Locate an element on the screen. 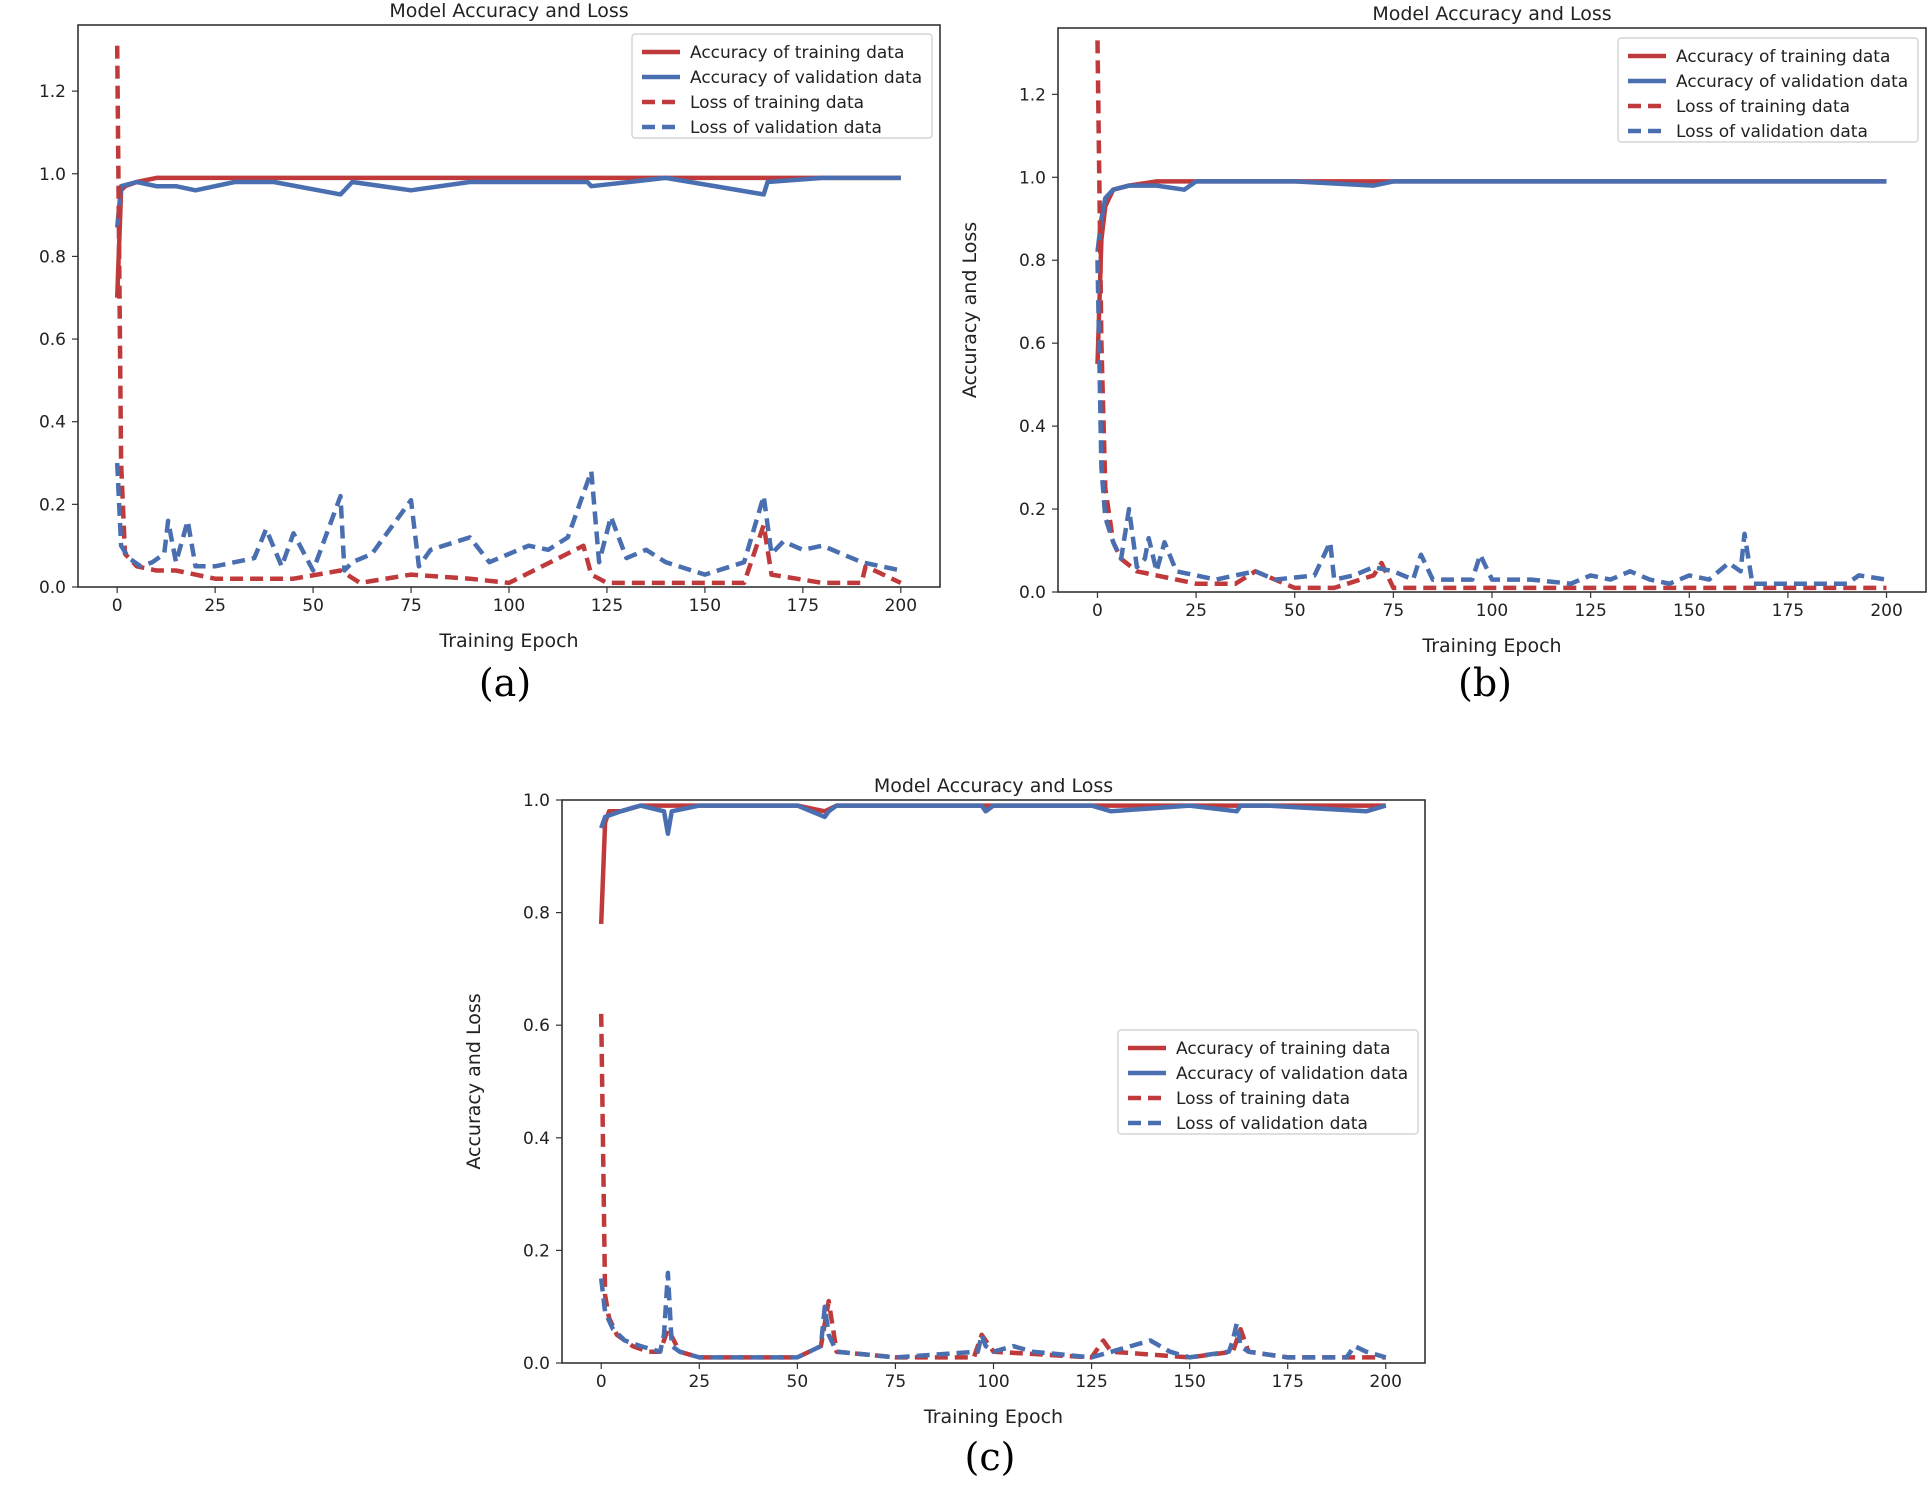  caption-a: (a) is located at coordinates (505, 683).